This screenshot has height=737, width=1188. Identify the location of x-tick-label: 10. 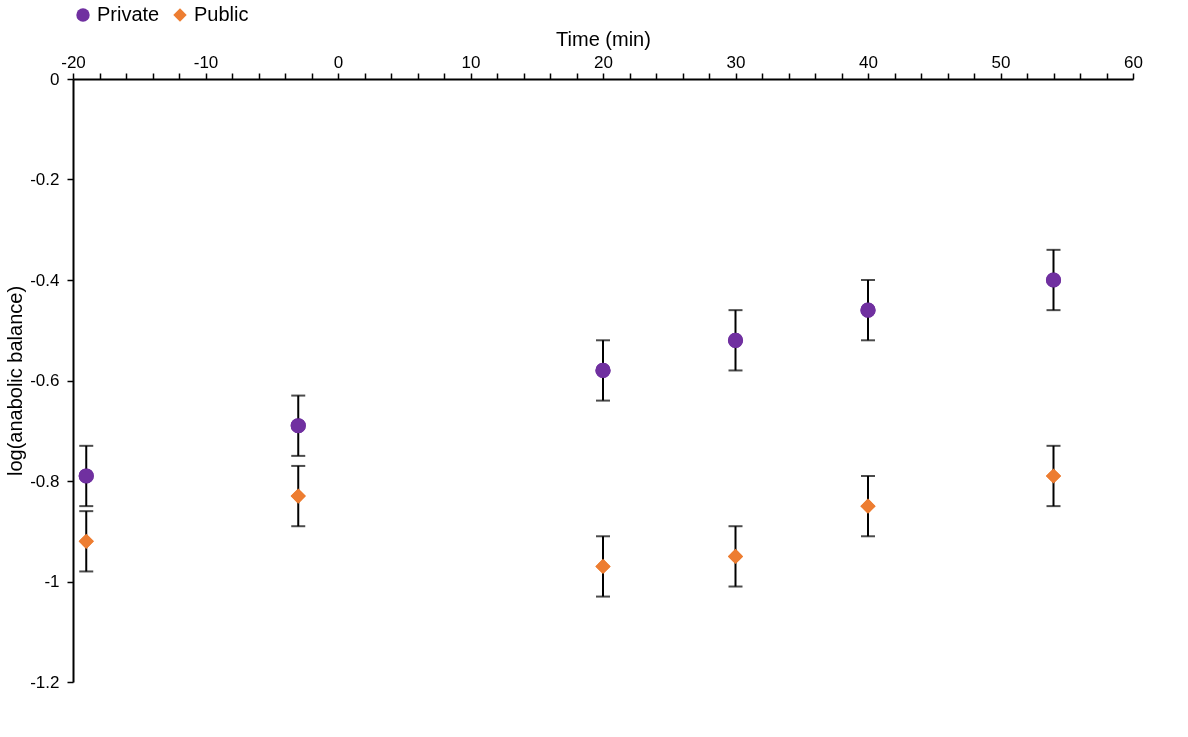
(471, 62).